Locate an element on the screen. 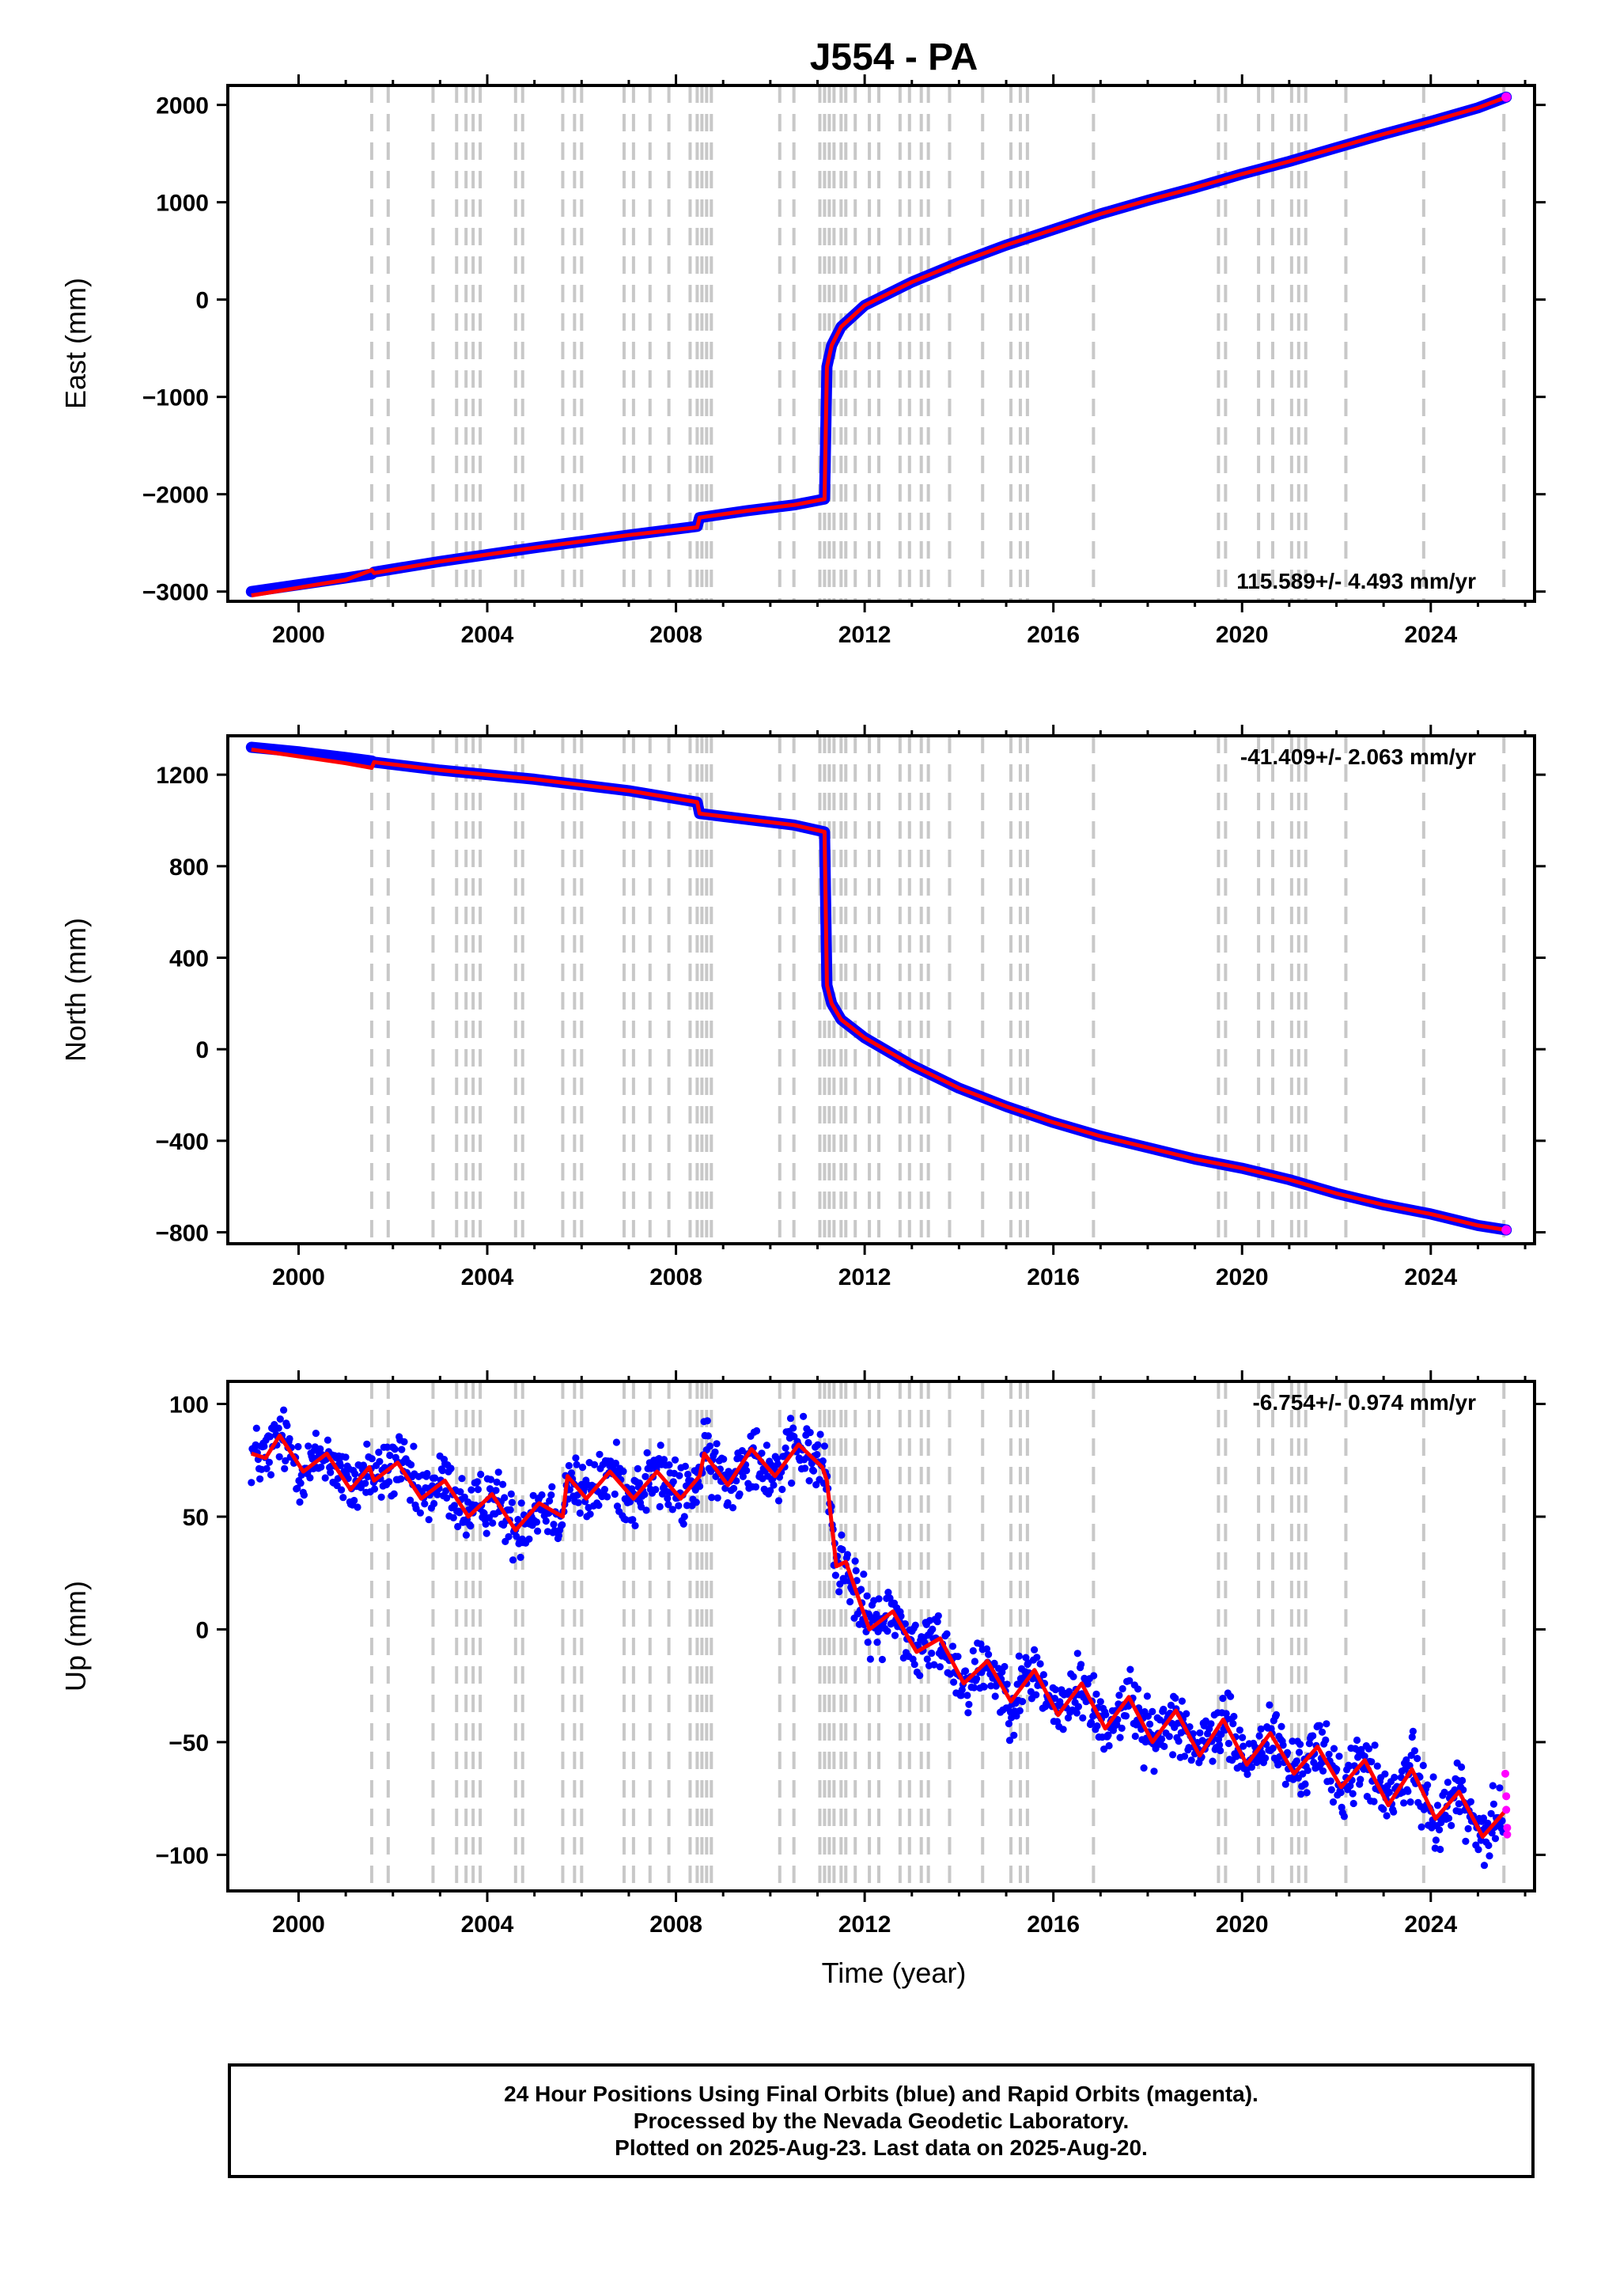 Image resolution: width=1601 pixels, height=2296 pixels. y-tick-label: 0 is located at coordinates (202, 301).